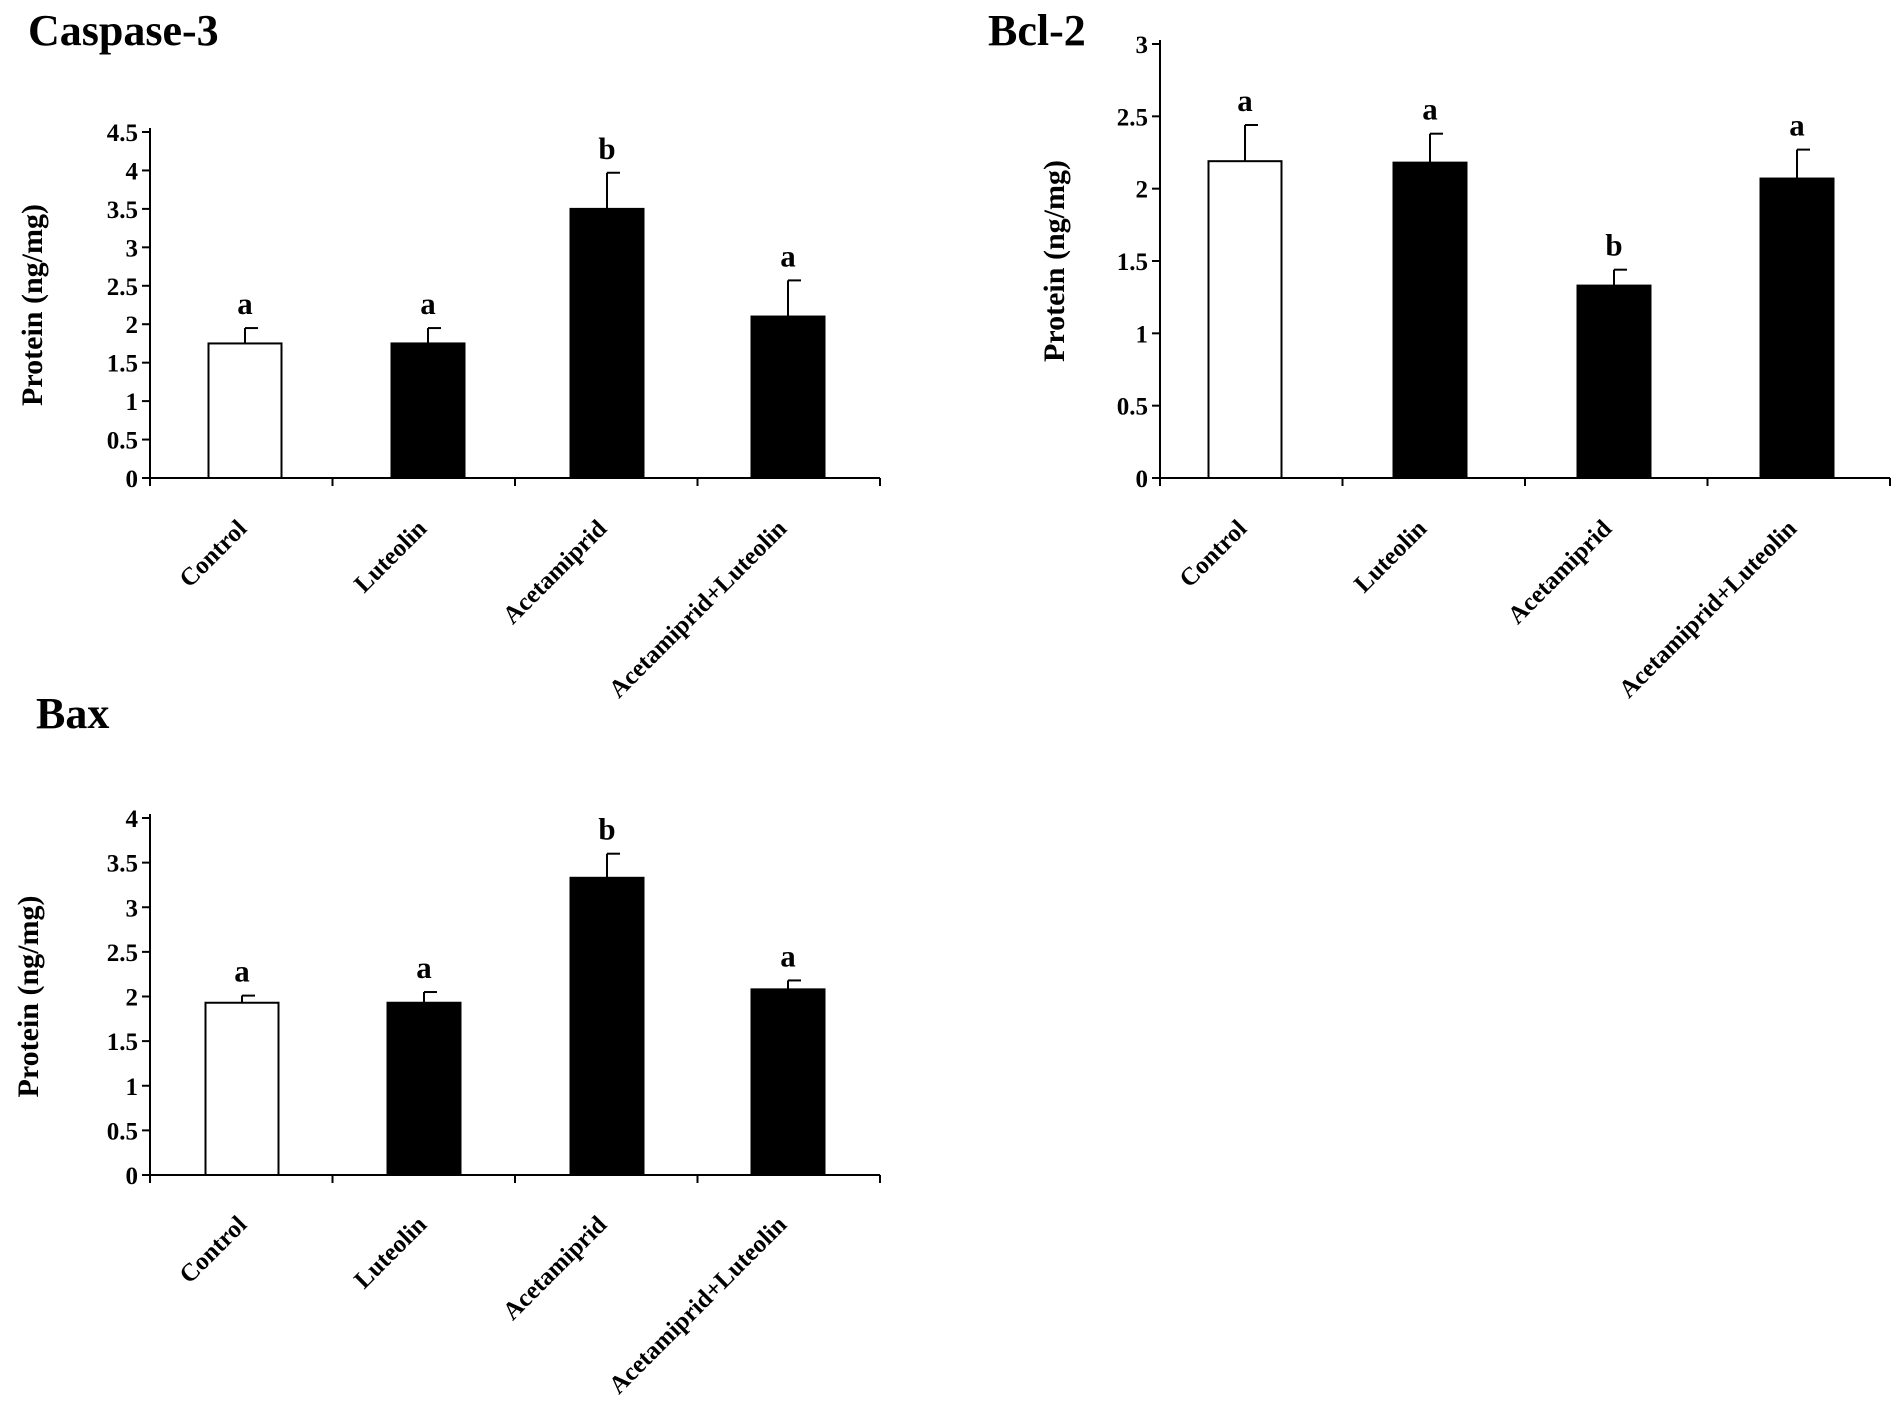  I want to click on chart-title: Bax, so click(72, 713).